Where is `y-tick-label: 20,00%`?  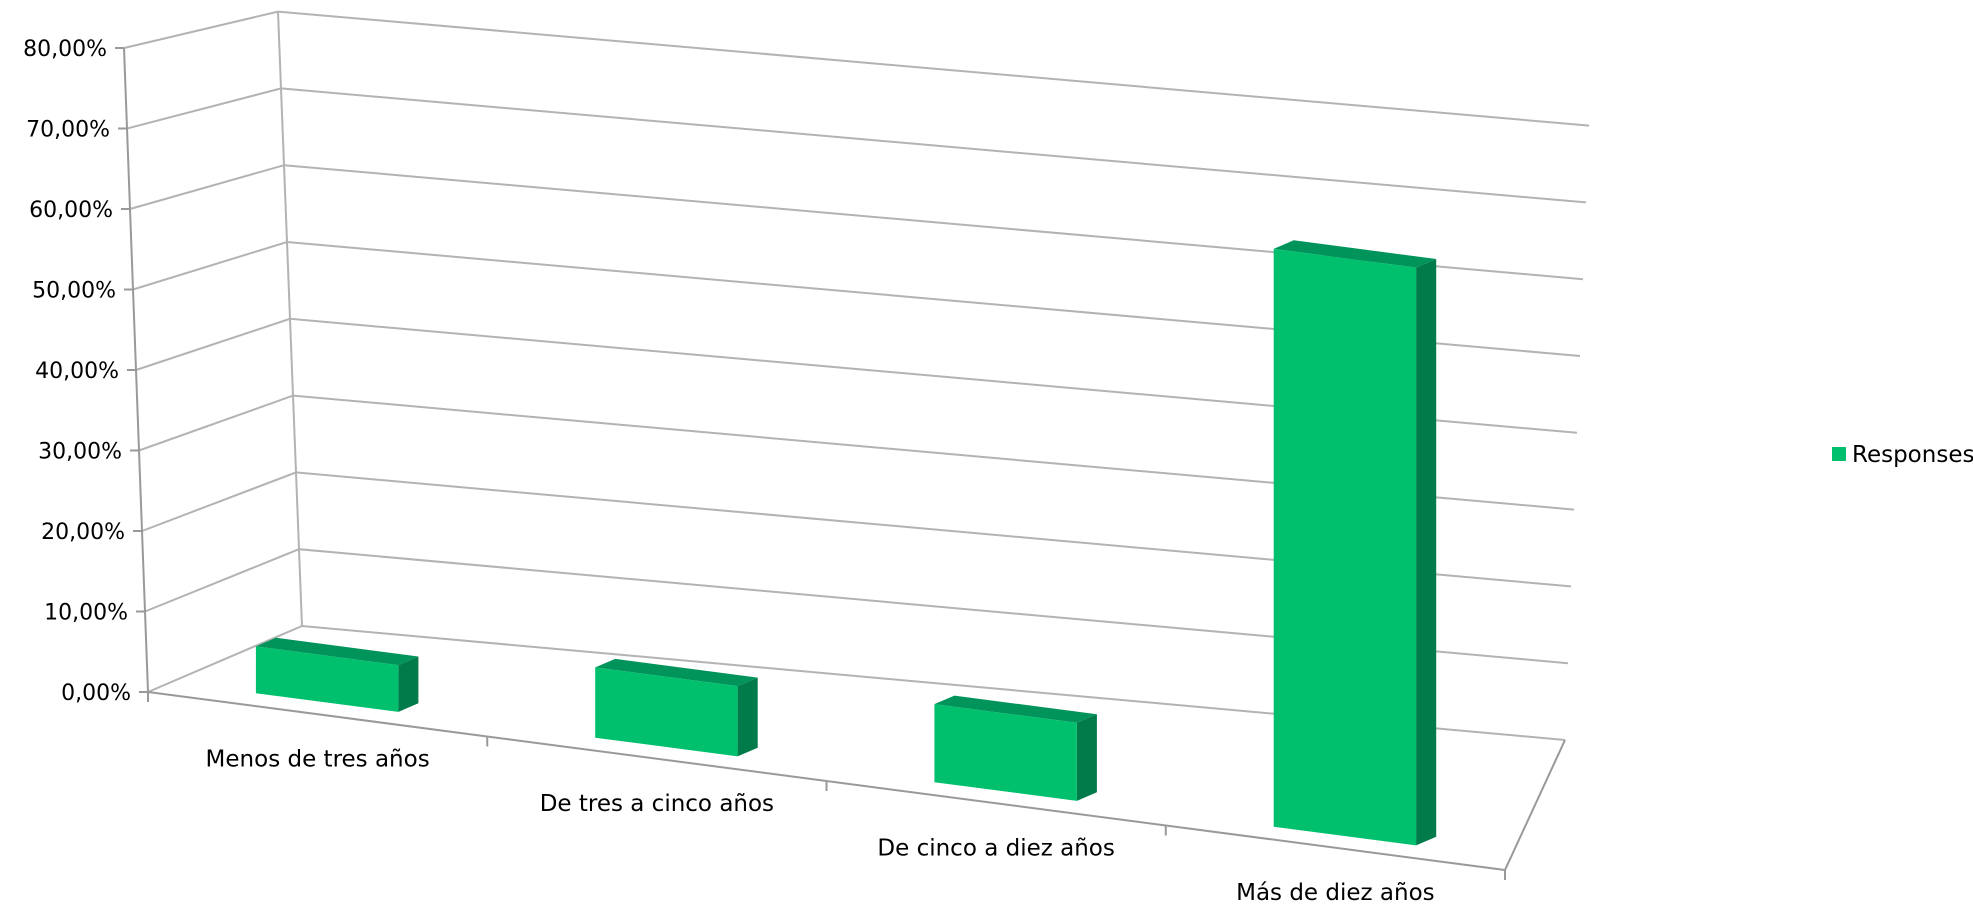
y-tick-label: 20,00% is located at coordinates (83, 532).